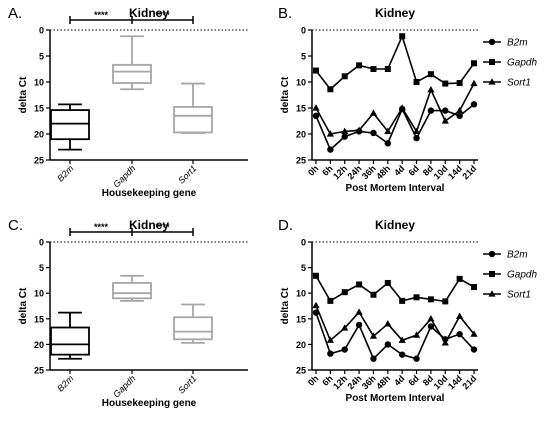 The height and width of the screenshot is (424, 550). I want to click on x-tick-label: Sort1, so click(187, 174).